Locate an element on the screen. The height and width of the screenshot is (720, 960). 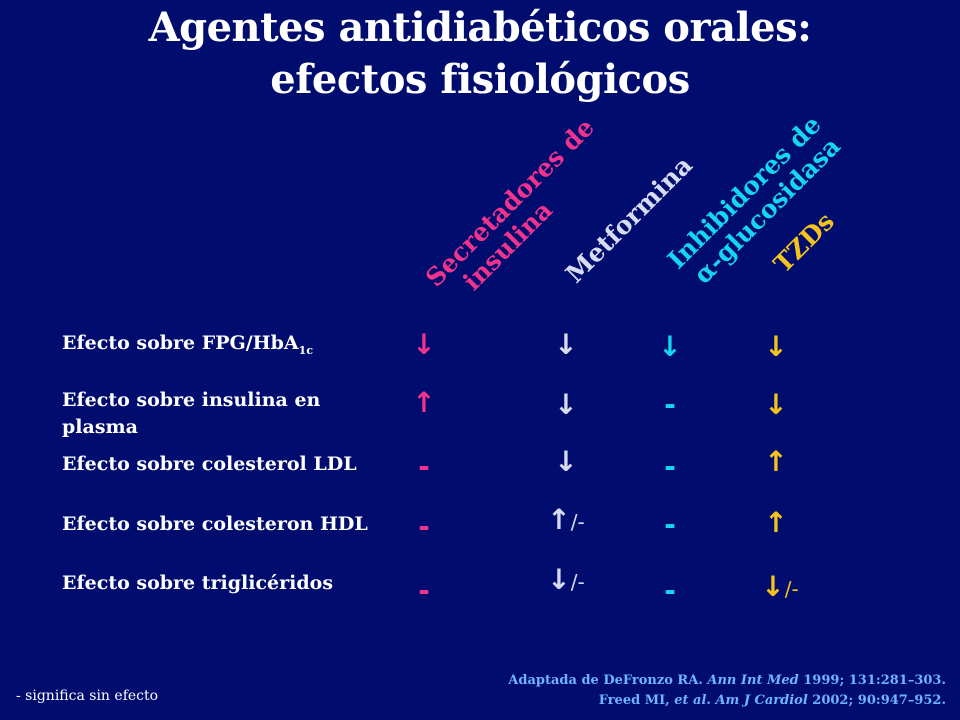
cell-hdl-metformina: ↑/- is located at coordinates (566, 521).